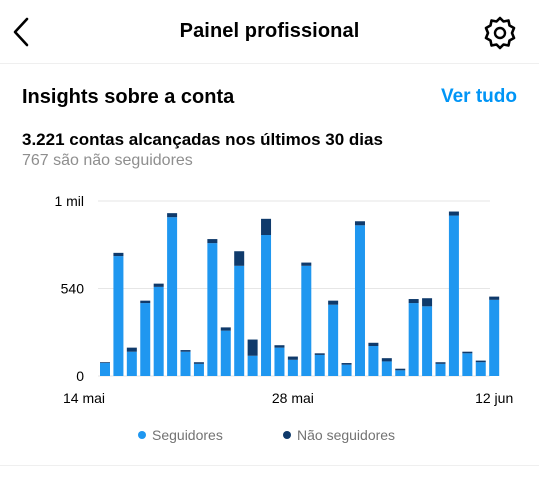 The height and width of the screenshot is (479, 539). I want to click on back-button, so click(24, 32).